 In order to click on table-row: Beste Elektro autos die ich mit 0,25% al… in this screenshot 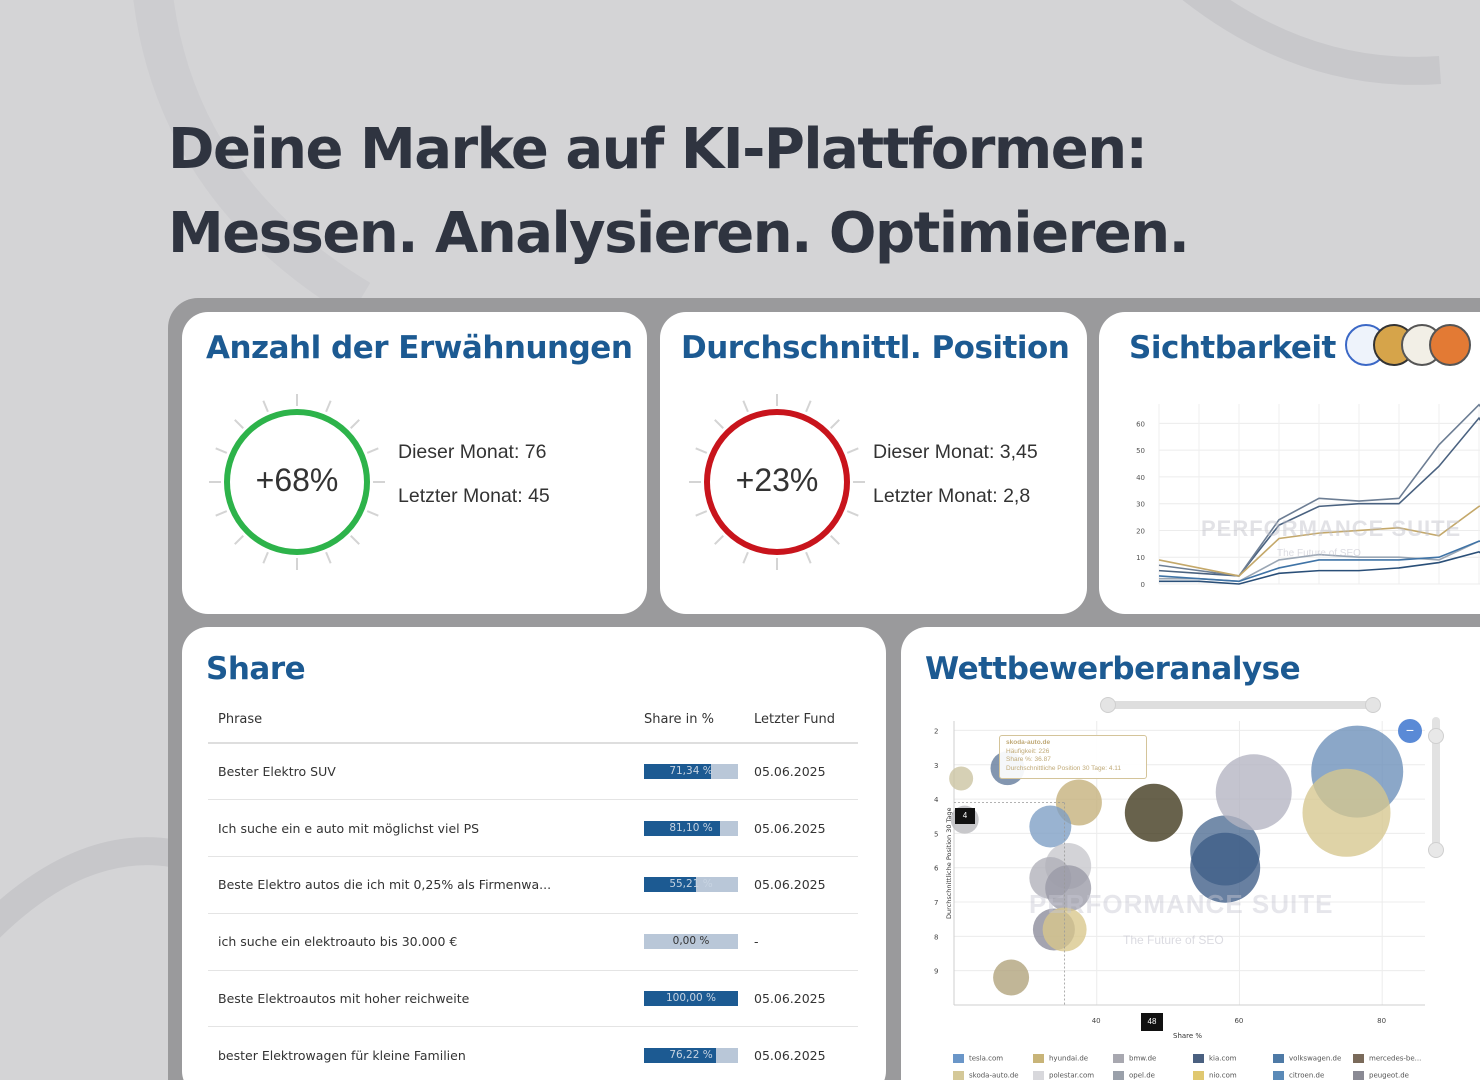, I will do `click(533, 885)`.